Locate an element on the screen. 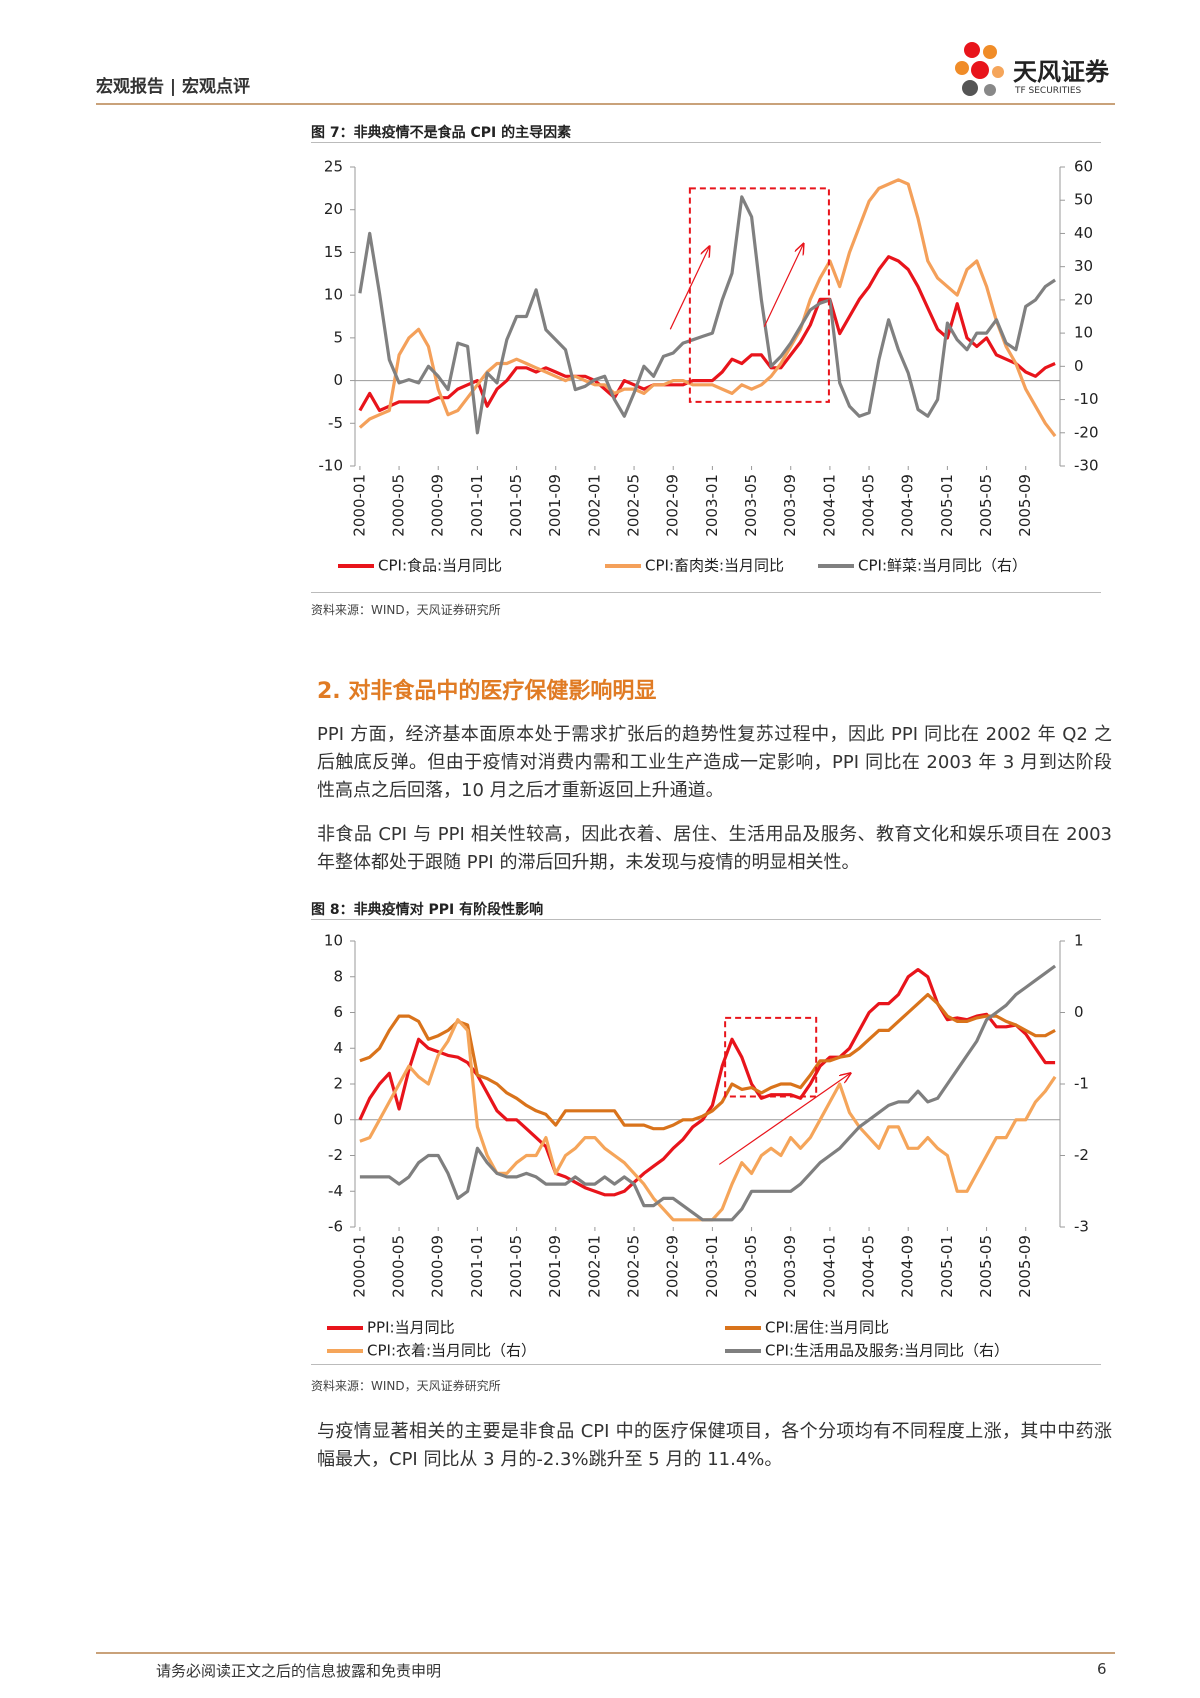  y-tick-label: 5 is located at coordinates (338, 337).